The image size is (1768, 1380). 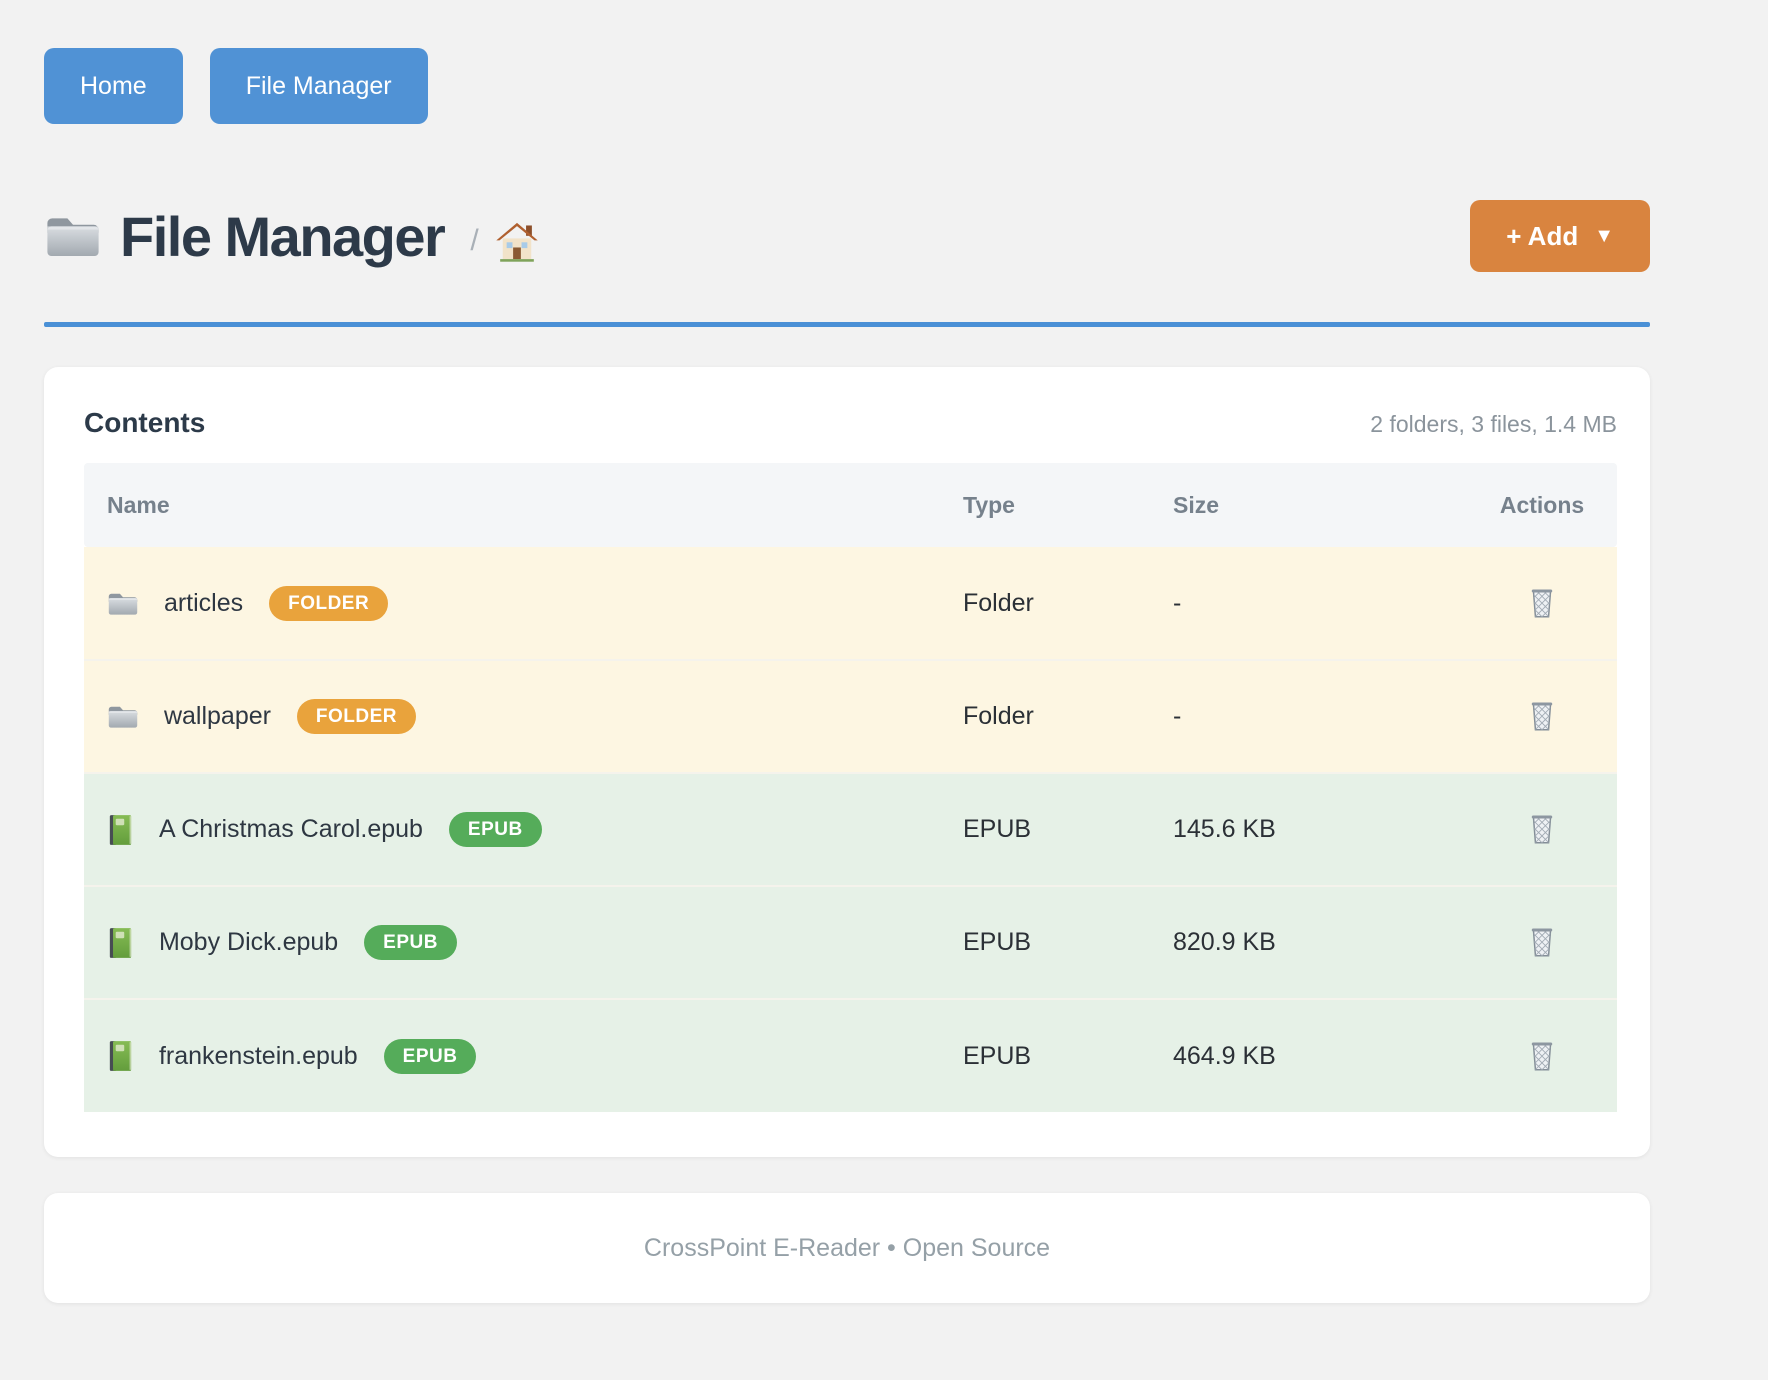 What do you see at coordinates (847, 324) in the screenshot?
I see `blue-divider` at bounding box center [847, 324].